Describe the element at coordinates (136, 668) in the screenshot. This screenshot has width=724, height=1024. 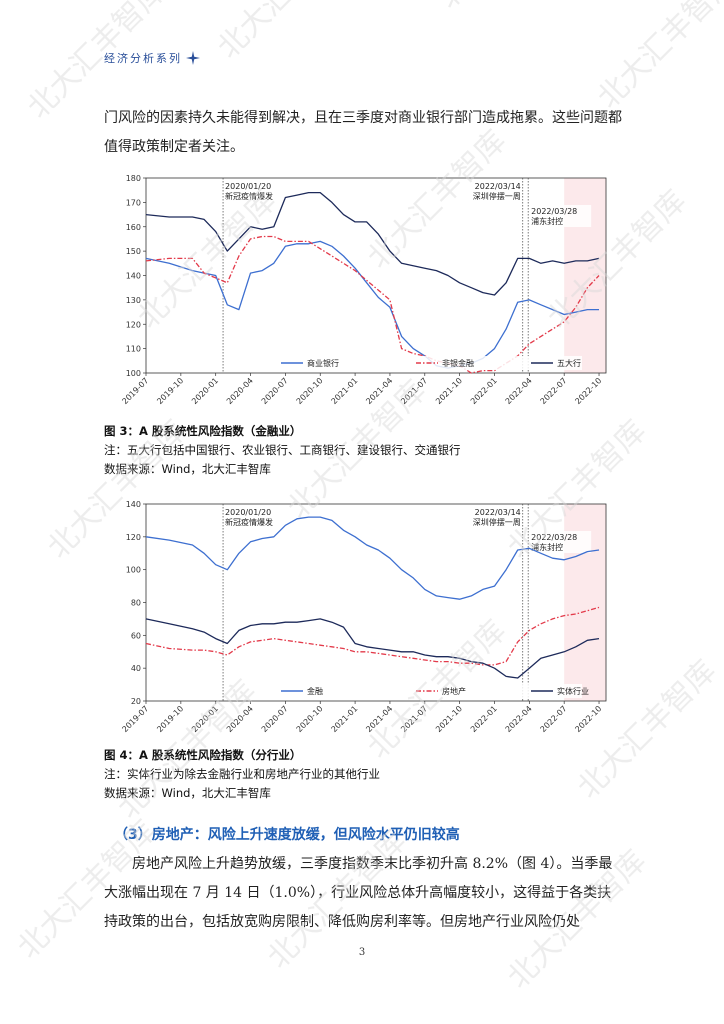
I see `y-tick-label: 40` at that location.